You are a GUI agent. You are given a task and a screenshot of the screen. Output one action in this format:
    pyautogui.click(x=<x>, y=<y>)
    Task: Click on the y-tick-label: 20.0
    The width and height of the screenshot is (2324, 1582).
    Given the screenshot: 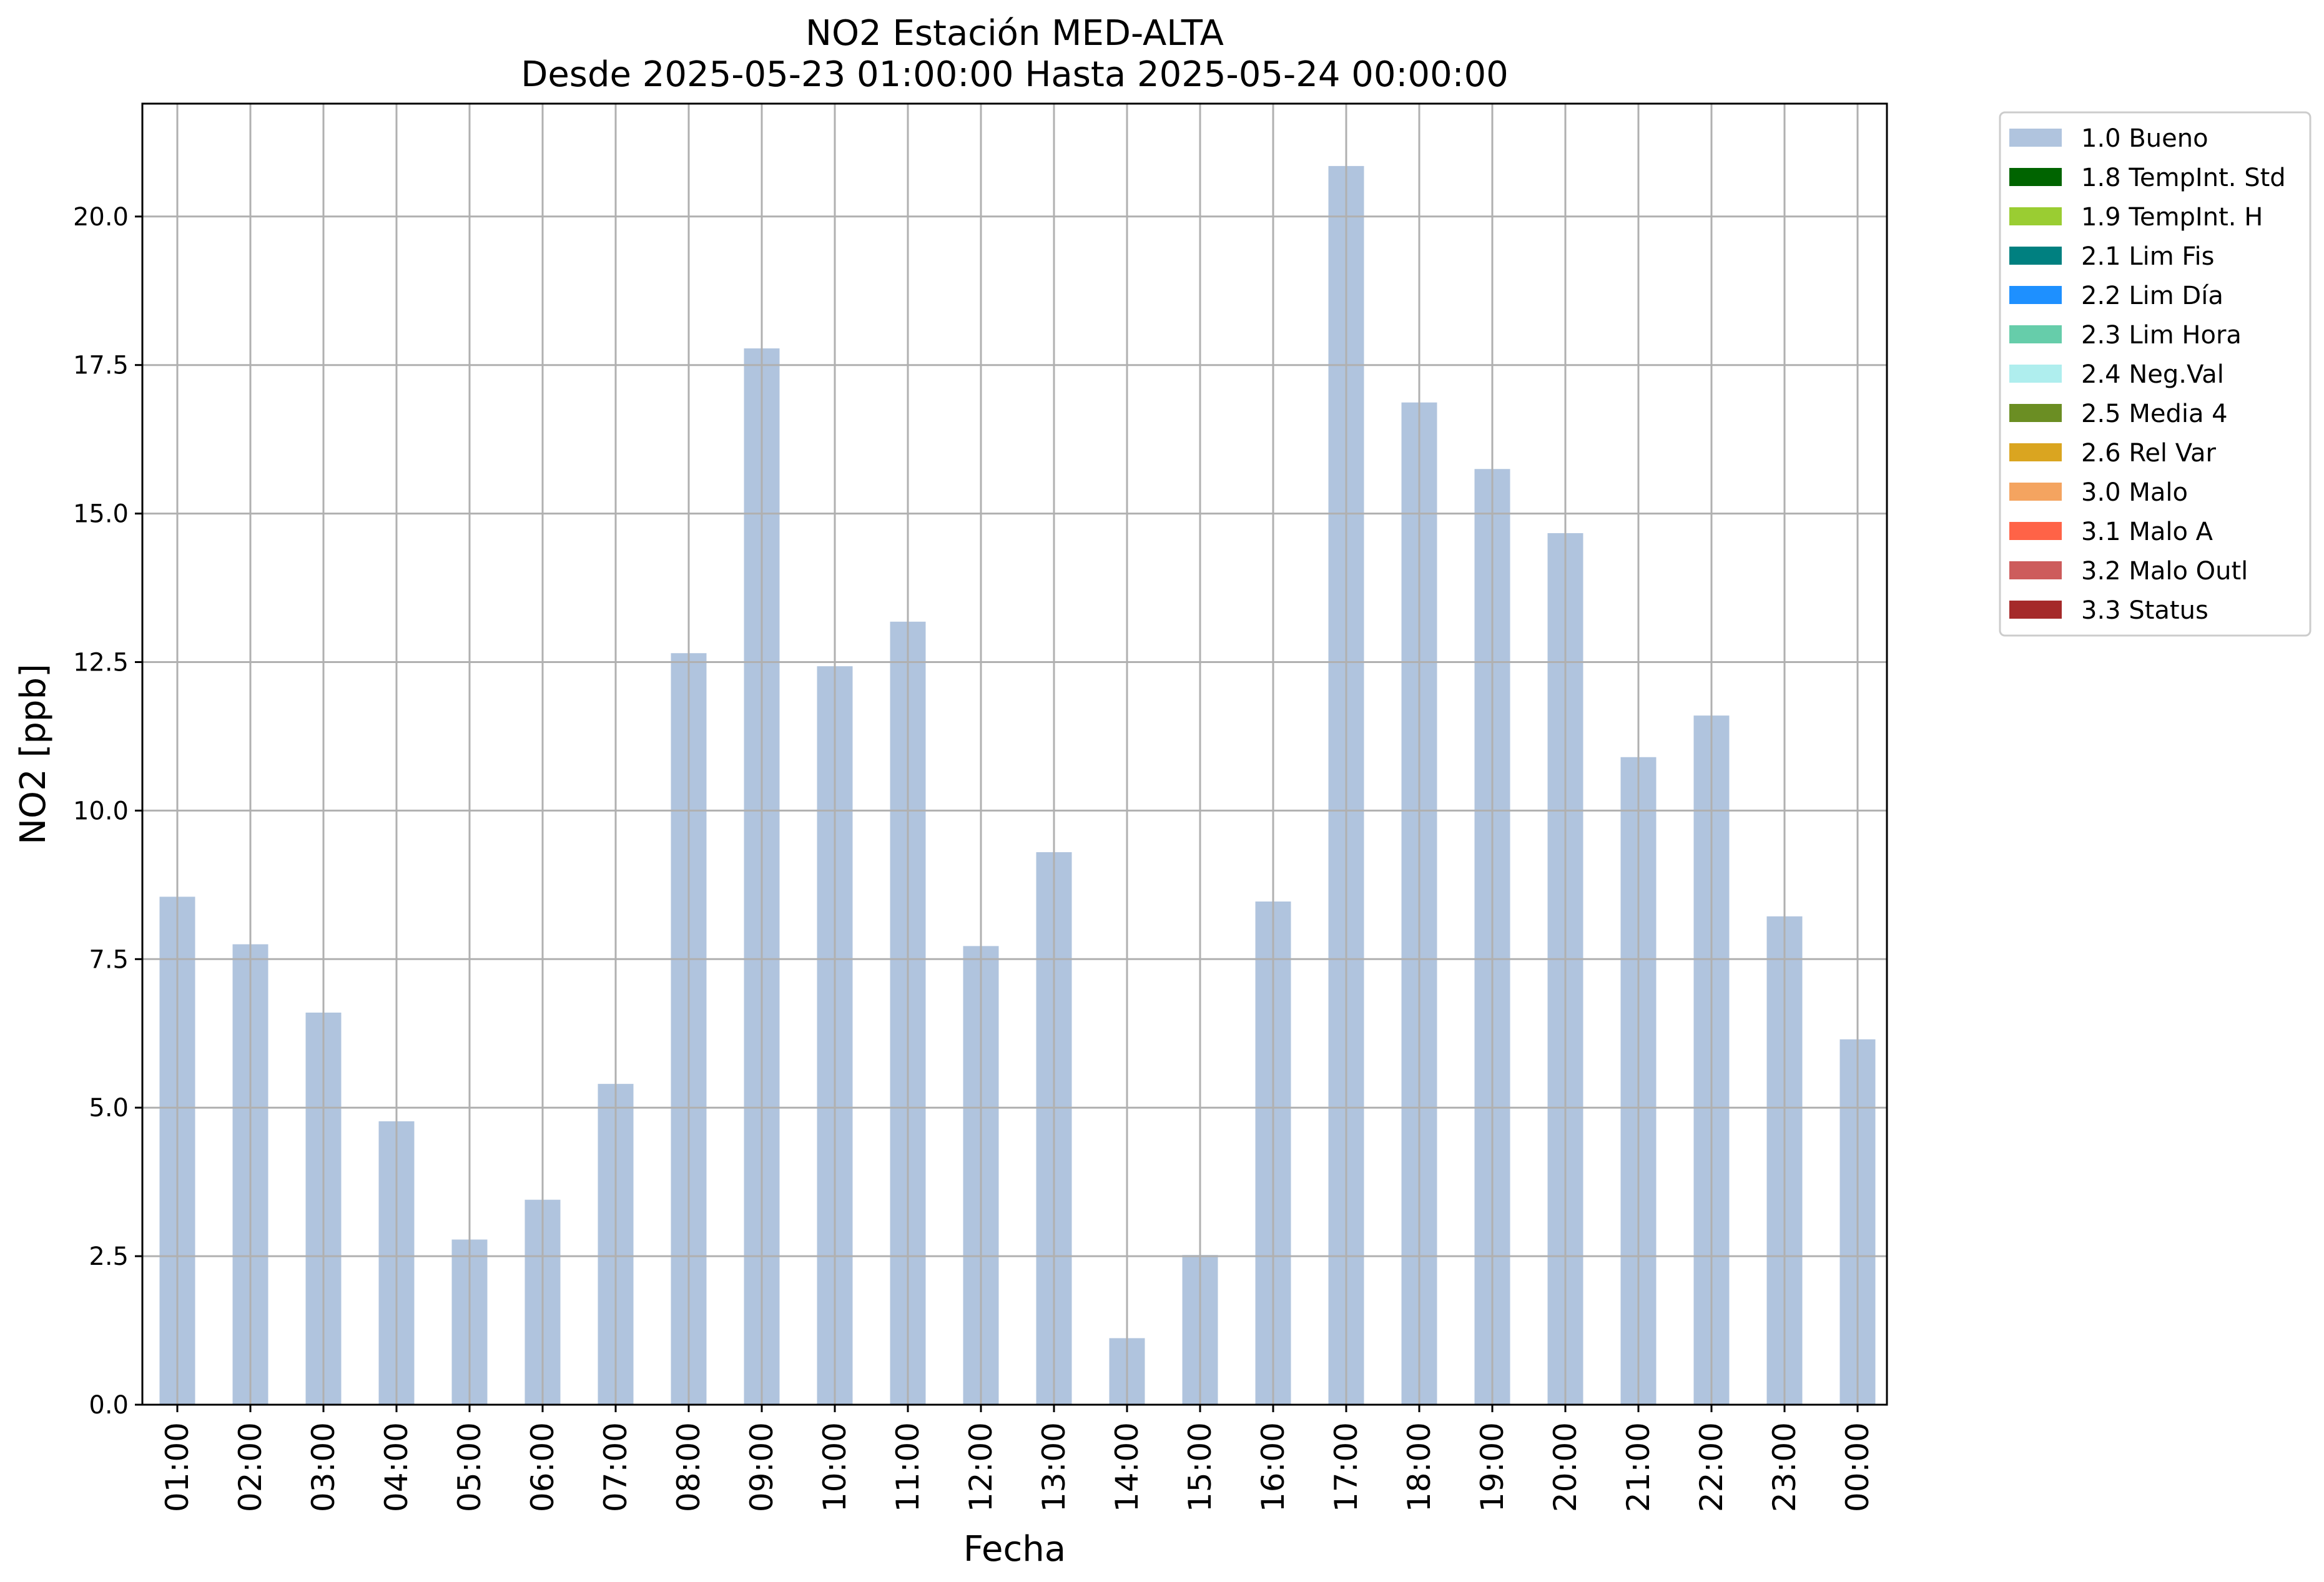 What is the action you would take?
    pyautogui.click(x=101, y=217)
    